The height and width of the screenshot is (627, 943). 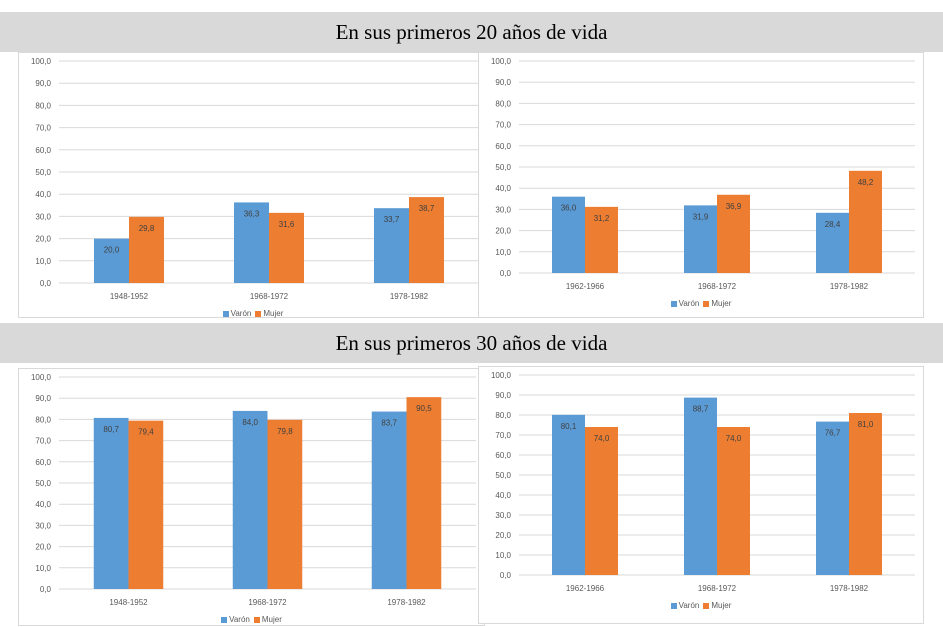 What do you see at coordinates (112, 250) in the screenshot?
I see `data-label: 20,0` at bounding box center [112, 250].